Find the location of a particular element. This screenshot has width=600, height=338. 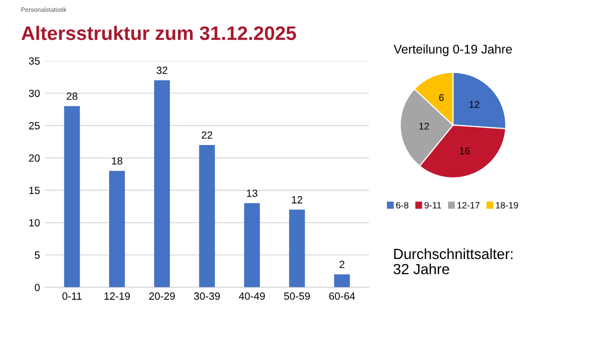

x-tick-label: 40-49 is located at coordinates (251, 296).